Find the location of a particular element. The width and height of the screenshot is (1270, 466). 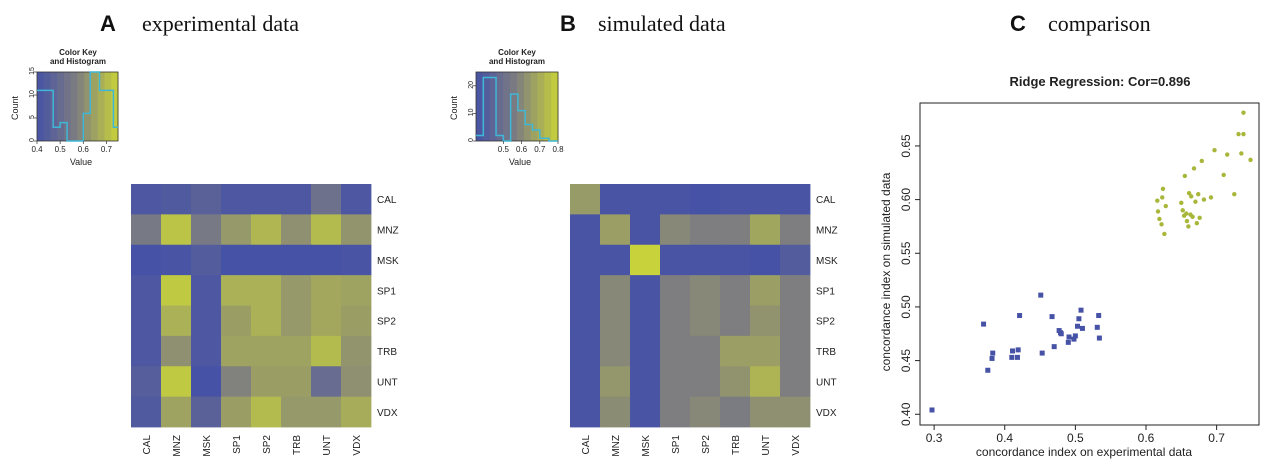

heatmap-row-label: UNT is located at coordinates (387, 382).